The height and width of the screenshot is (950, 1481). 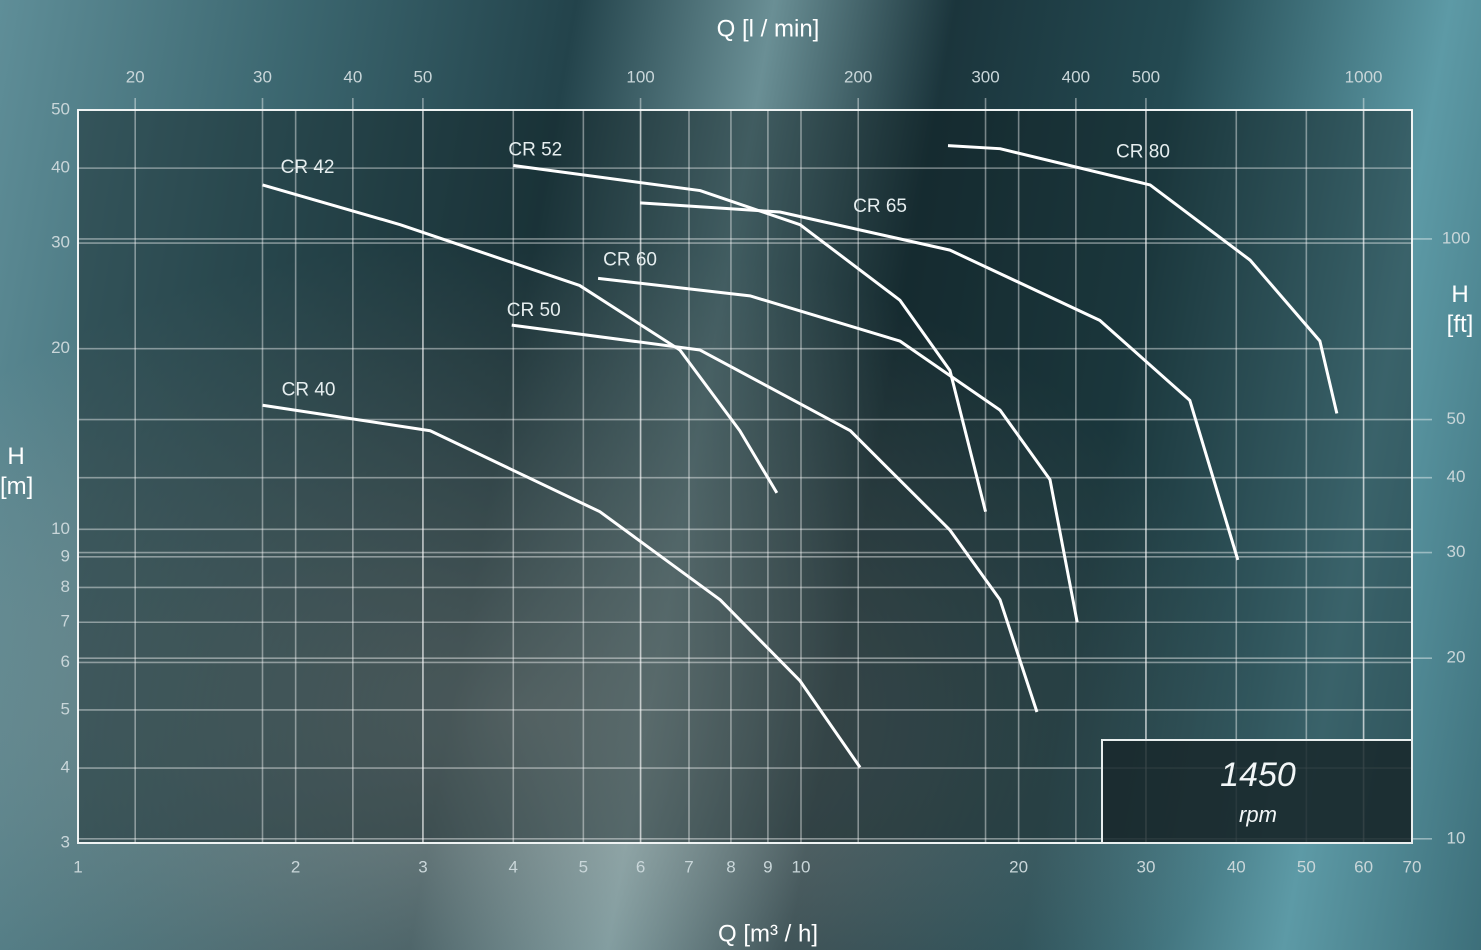 What do you see at coordinates (65, 555) in the screenshot?
I see `y-tick-label: 9` at bounding box center [65, 555].